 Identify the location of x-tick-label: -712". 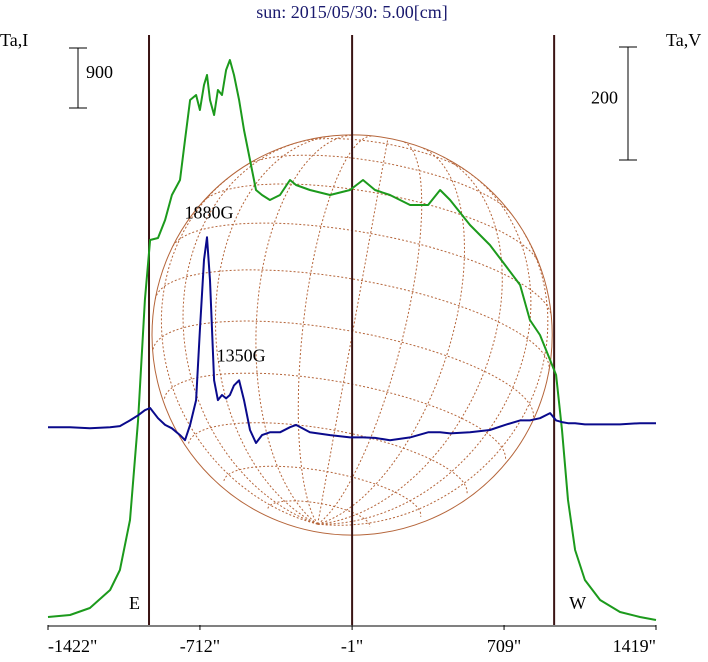
(200, 646).